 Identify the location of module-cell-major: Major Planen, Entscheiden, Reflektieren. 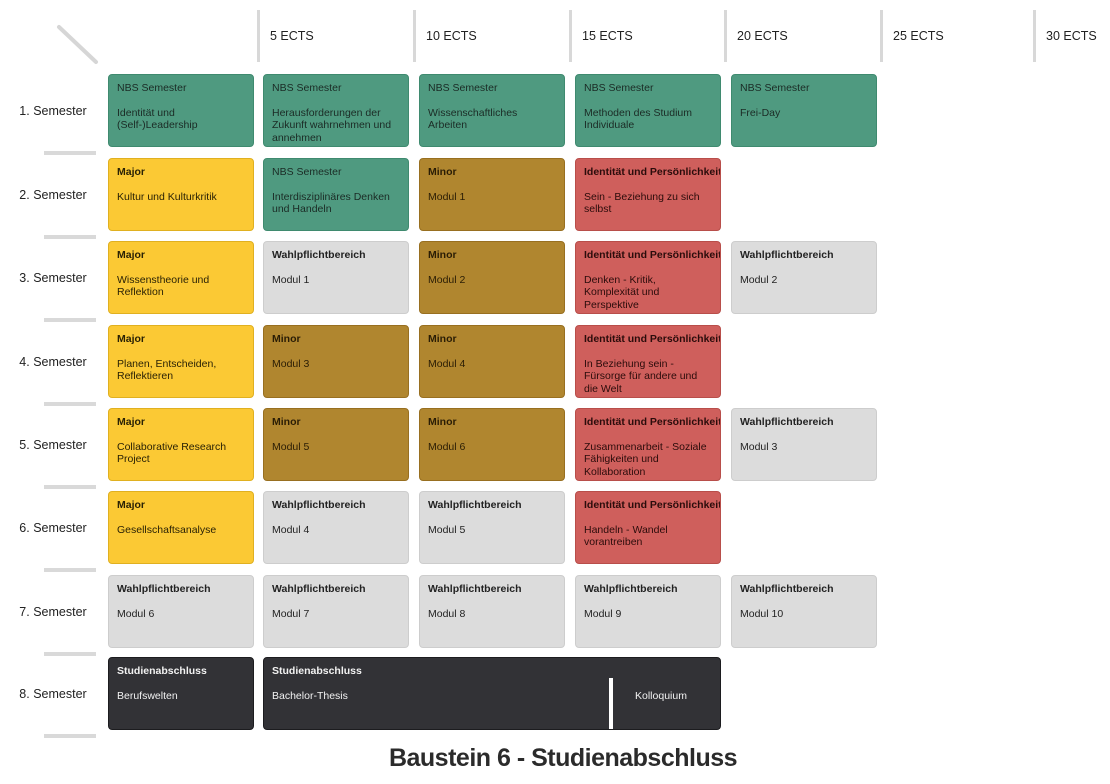
(181, 361).